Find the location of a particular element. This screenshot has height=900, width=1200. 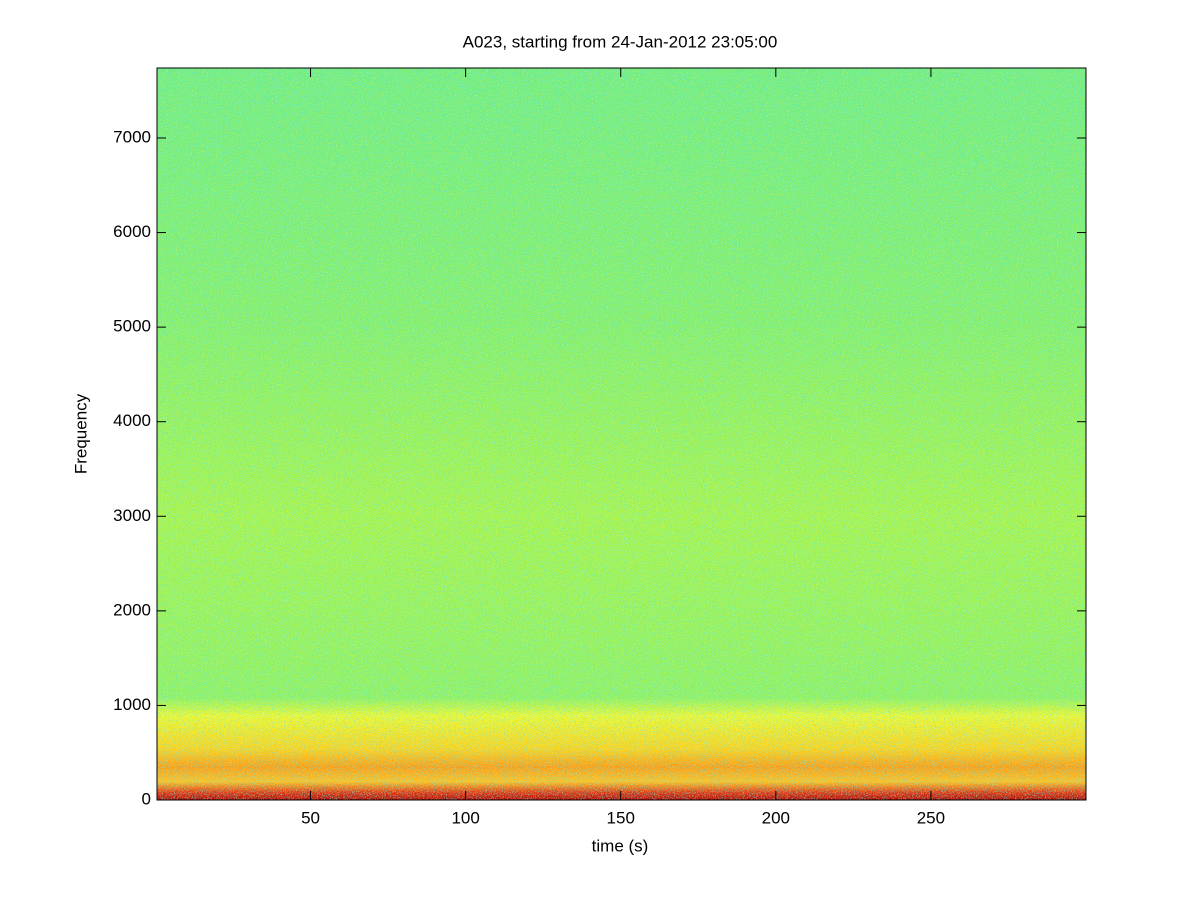

y-axis-label: Frequency is located at coordinates (80, 433).